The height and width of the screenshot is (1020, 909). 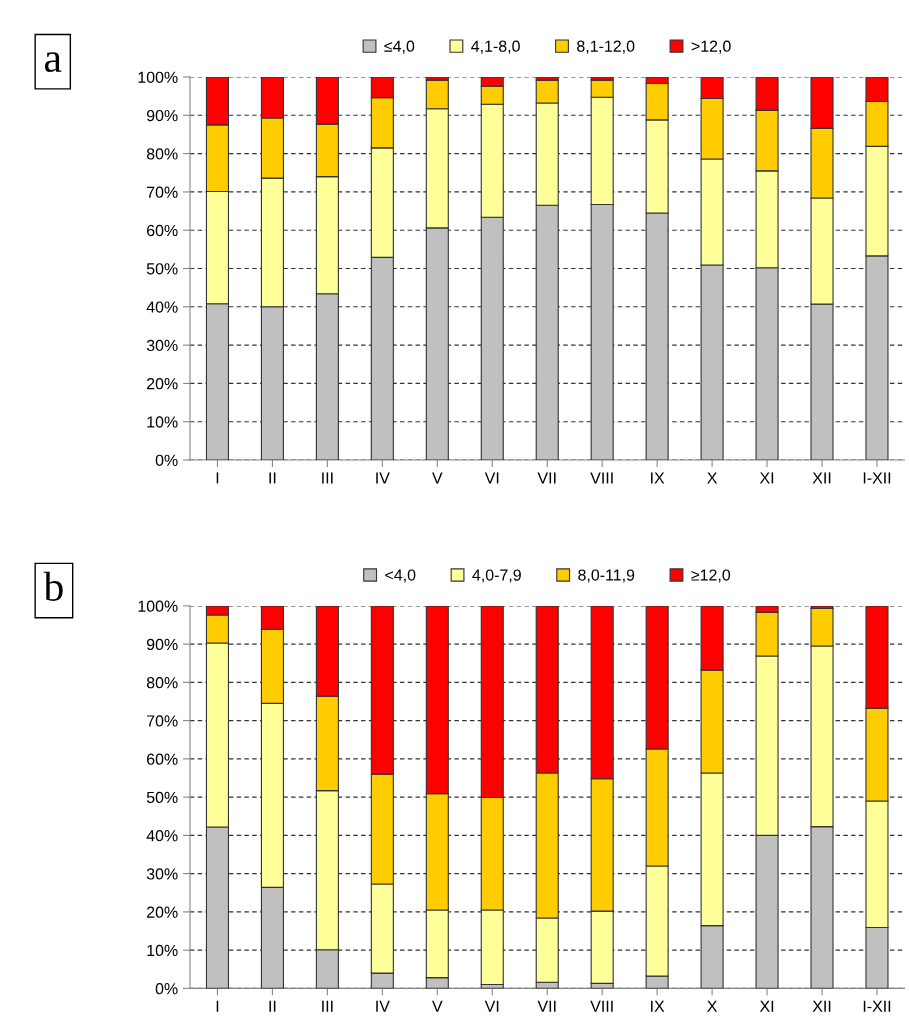 I want to click on chart-title: a, so click(x=53, y=62).